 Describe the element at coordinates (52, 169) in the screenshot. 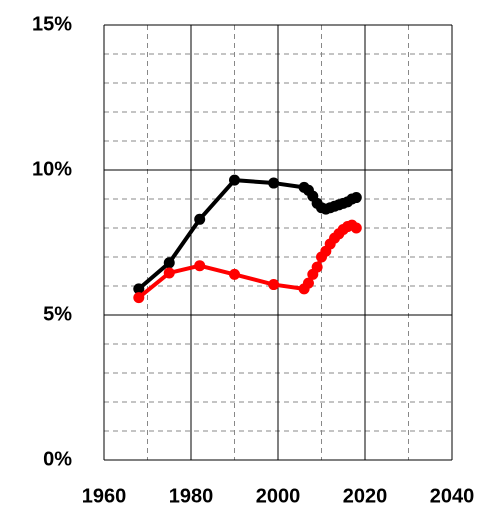

I see `y-tick-label: 10%` at that location.